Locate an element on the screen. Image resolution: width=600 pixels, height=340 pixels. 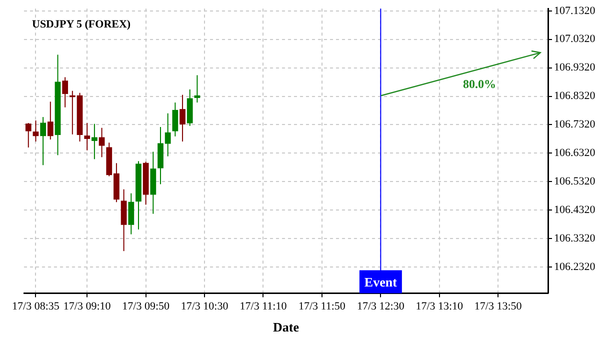
ref-line-label: Event is located at coordinates (381, 282).